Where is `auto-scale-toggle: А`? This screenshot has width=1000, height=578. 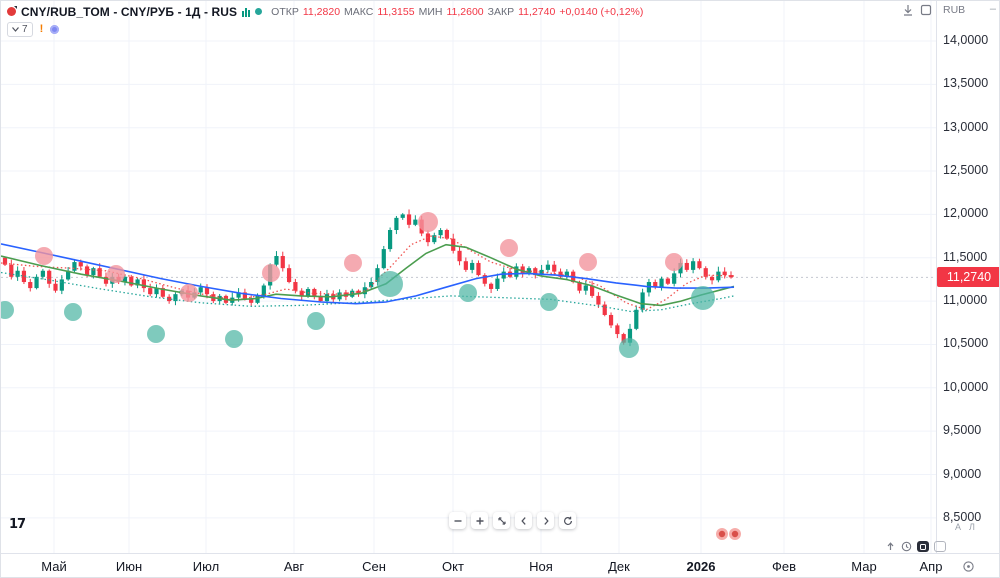 auto-scale-toggle: А is located at coordinates (958, 527).